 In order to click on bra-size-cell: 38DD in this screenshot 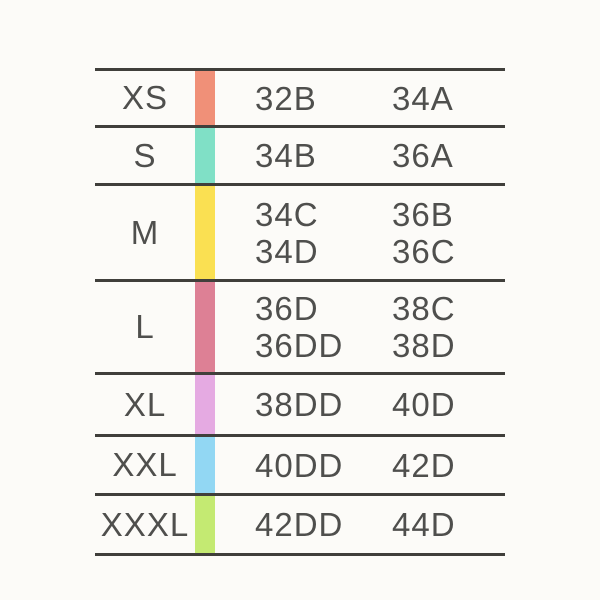, I will do `click(299, 404)`.